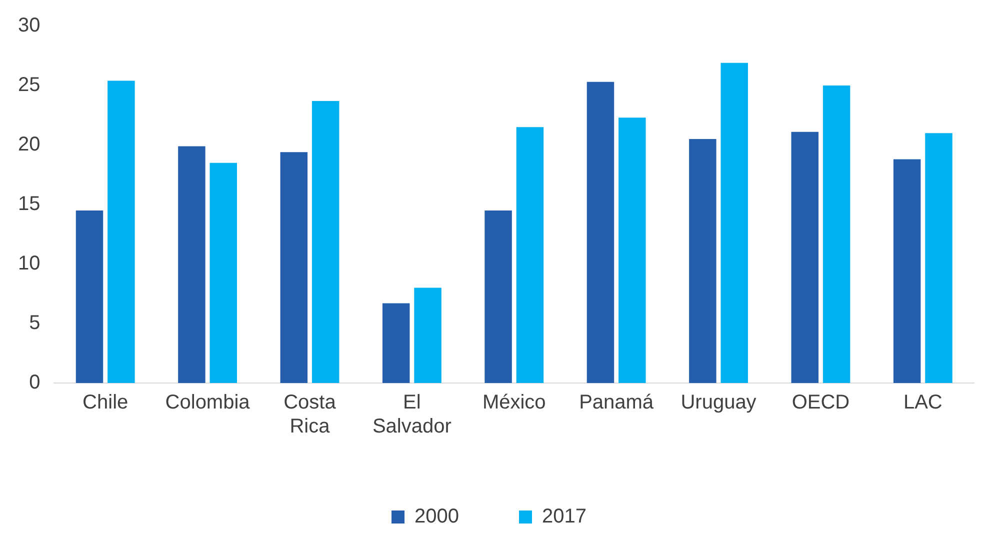 The width and height of the screenshot is (984, 537). Describe the element at coordinates (29, 263) in the screenshot. I see `y-tick-label: 10` at that location.